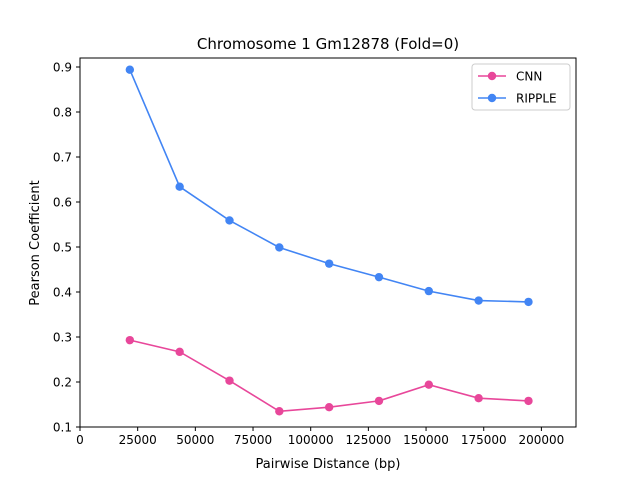 This screenshot has width=640, height=480. I want to click on x-tick-label: 25000, so click(138, 440).